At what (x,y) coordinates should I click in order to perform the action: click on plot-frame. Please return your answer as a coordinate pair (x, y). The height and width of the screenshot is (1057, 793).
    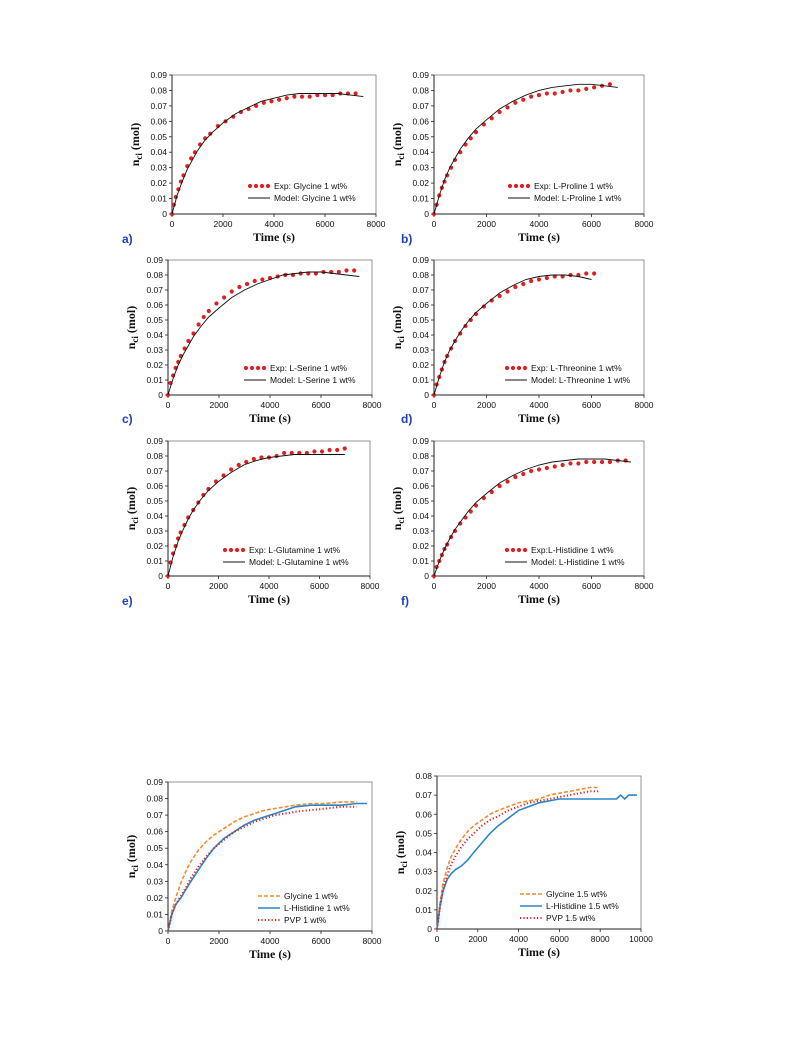
    Looking at the image, I should click on (269, 508).